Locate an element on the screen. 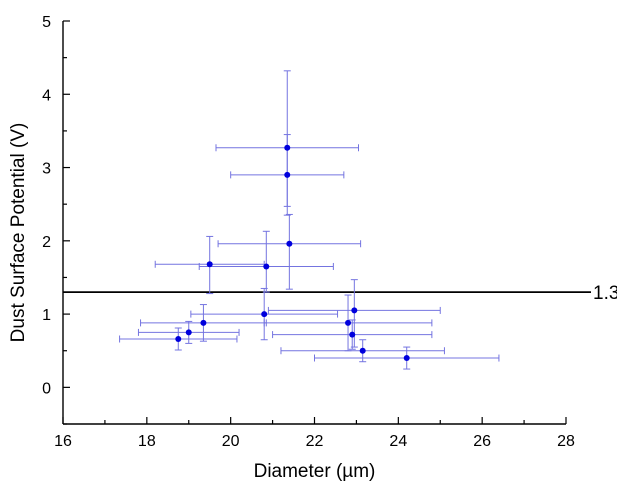 The height and width of the screenshot is (492, 617). x-tick-label: 26 is located at coordinates (482, 441).